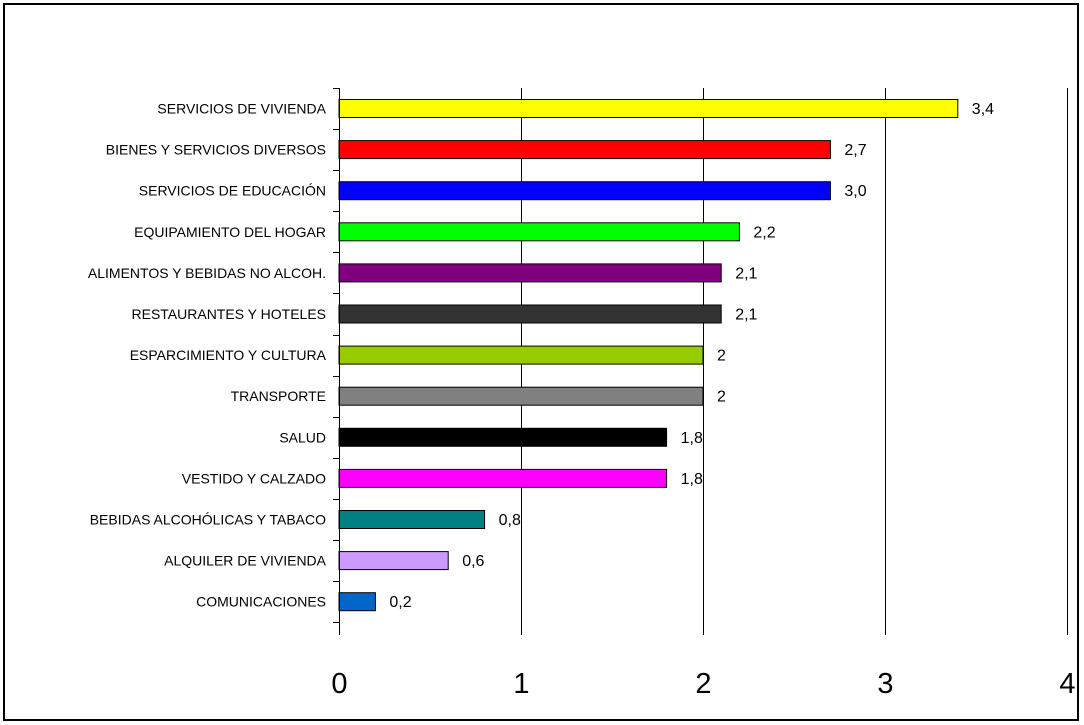 The height and width of the screenshot is (725, 1084). What do you see at coordinates (207, 273) in the screenshot?
I see `category-label: ALIMENTOS Y BEBIDAS NO ALCOH.` at bounding box center [207, 273].